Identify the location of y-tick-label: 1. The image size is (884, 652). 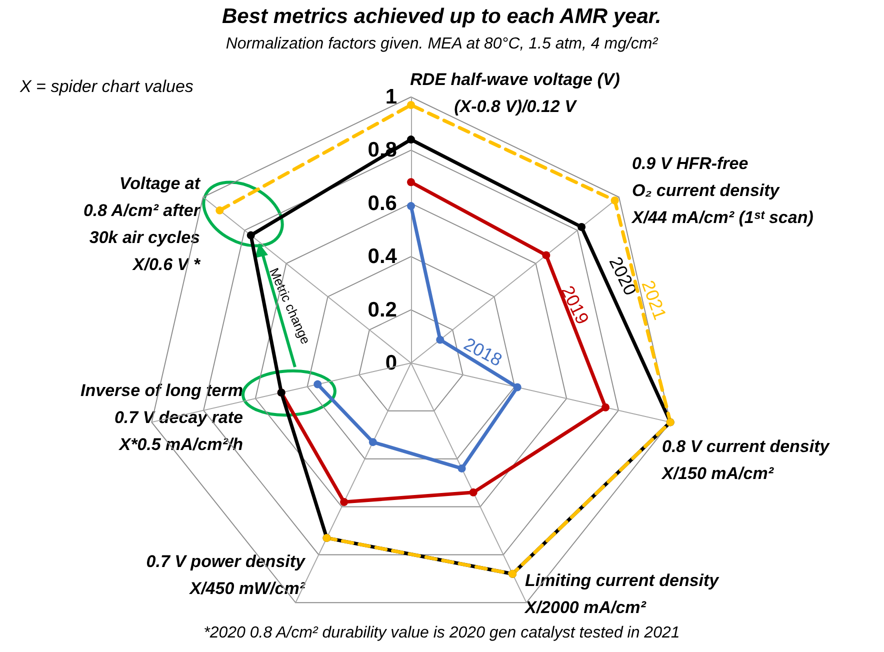
(391, 97).